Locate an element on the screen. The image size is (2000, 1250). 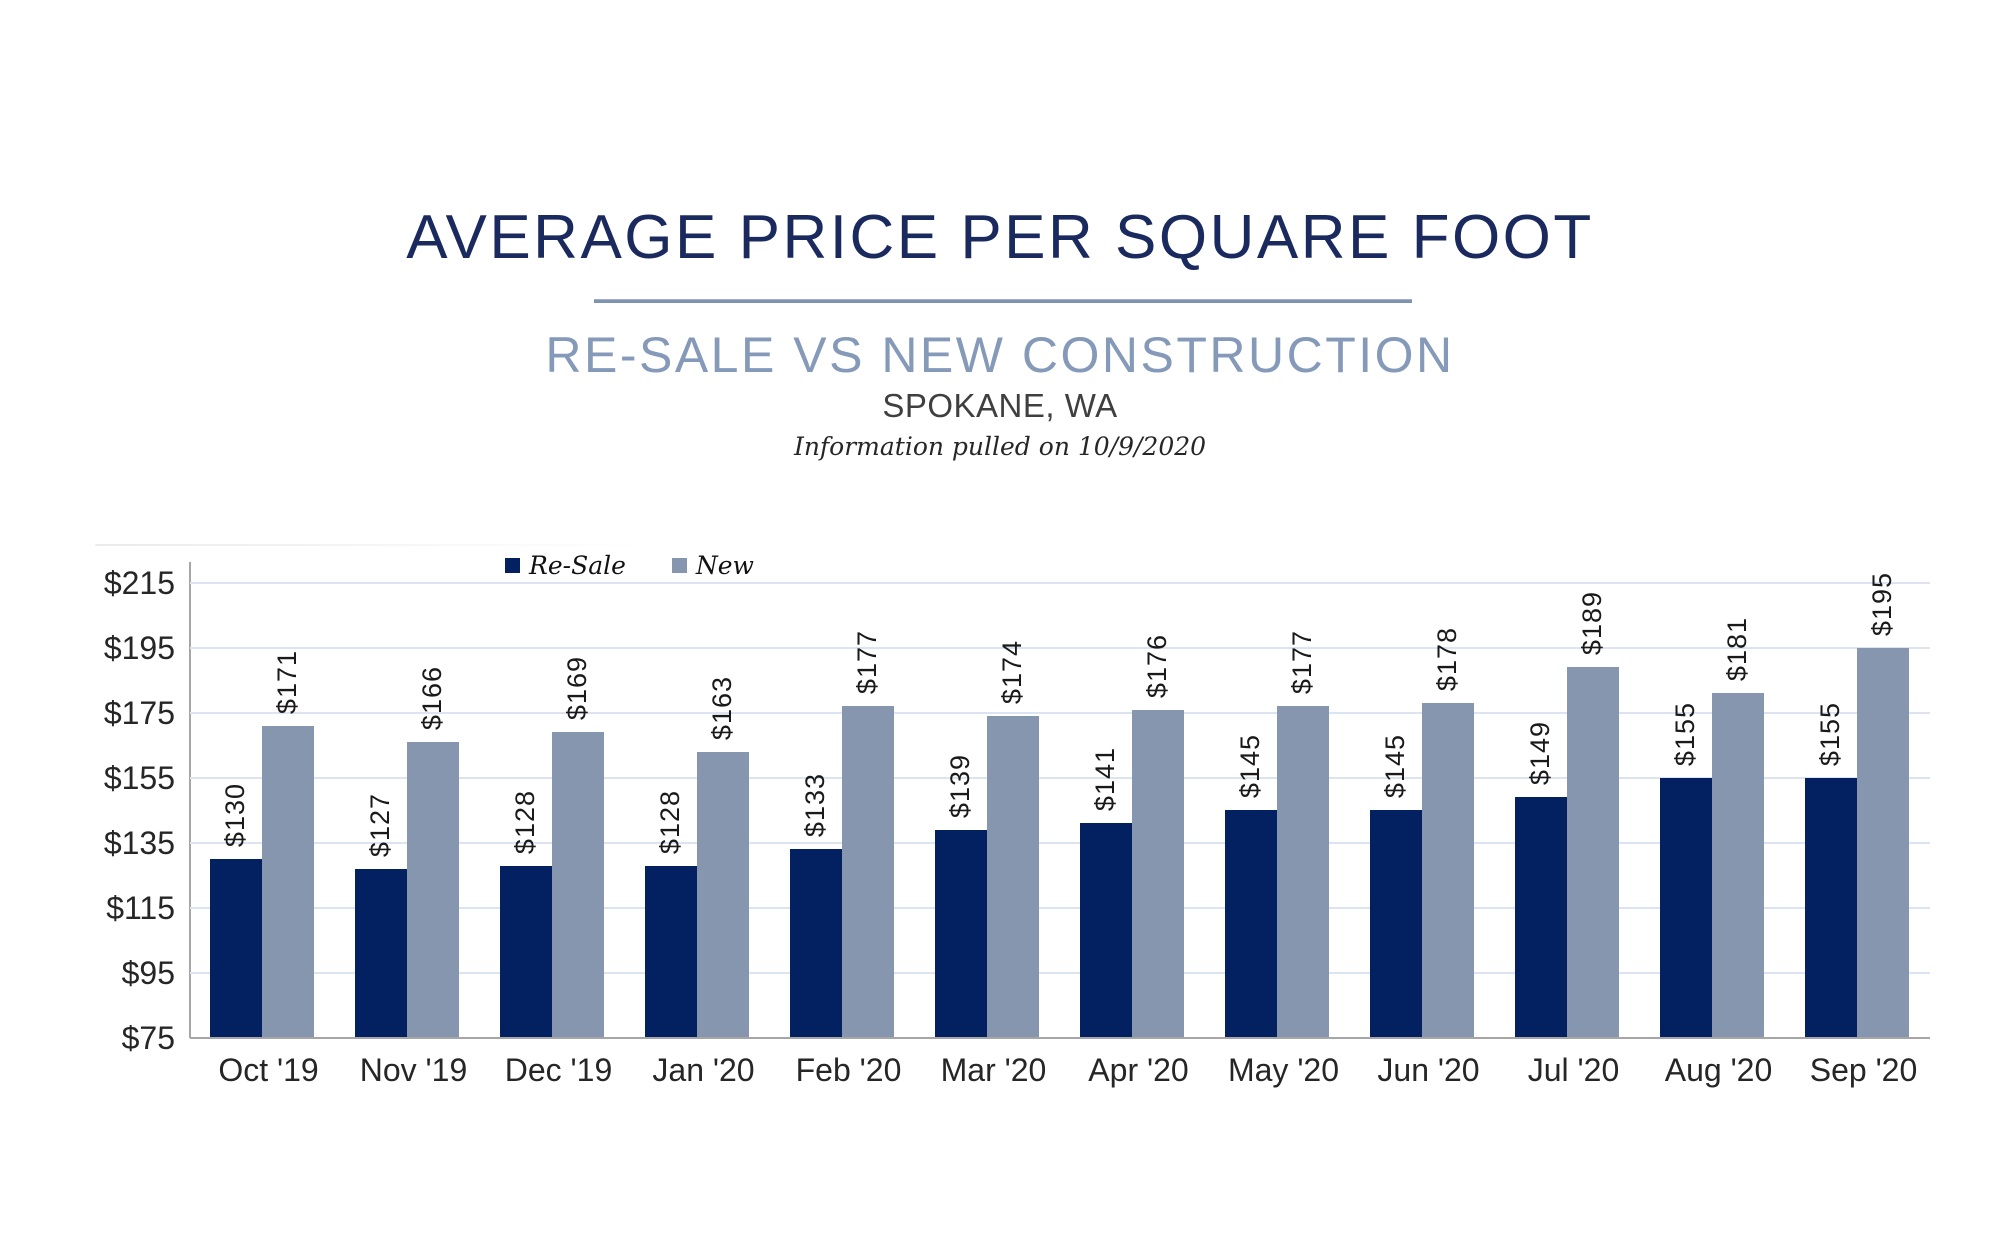
bar-value-label: $189 is located at coordinates (1592, 622).